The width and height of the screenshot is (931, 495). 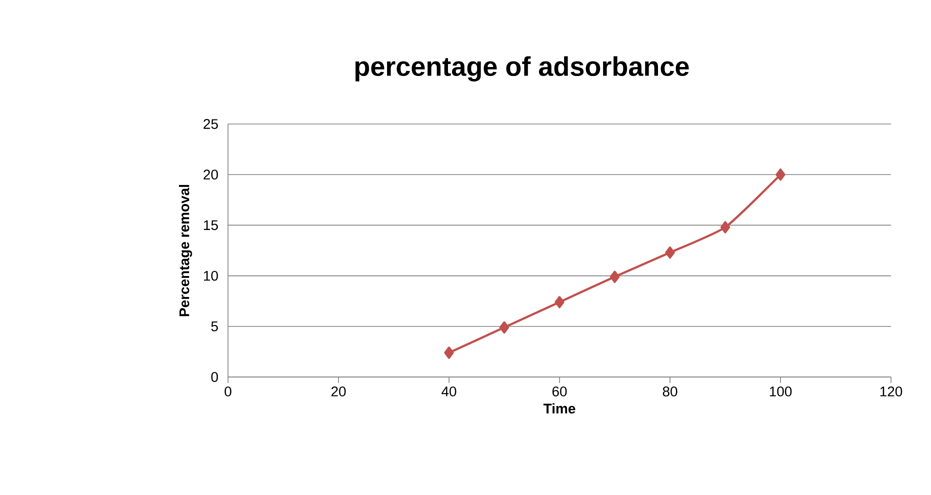 What do you see at coordinates (214, 377) in the screenshot?
I see `y-tick-label: 0` at bounding box center [214, 377].